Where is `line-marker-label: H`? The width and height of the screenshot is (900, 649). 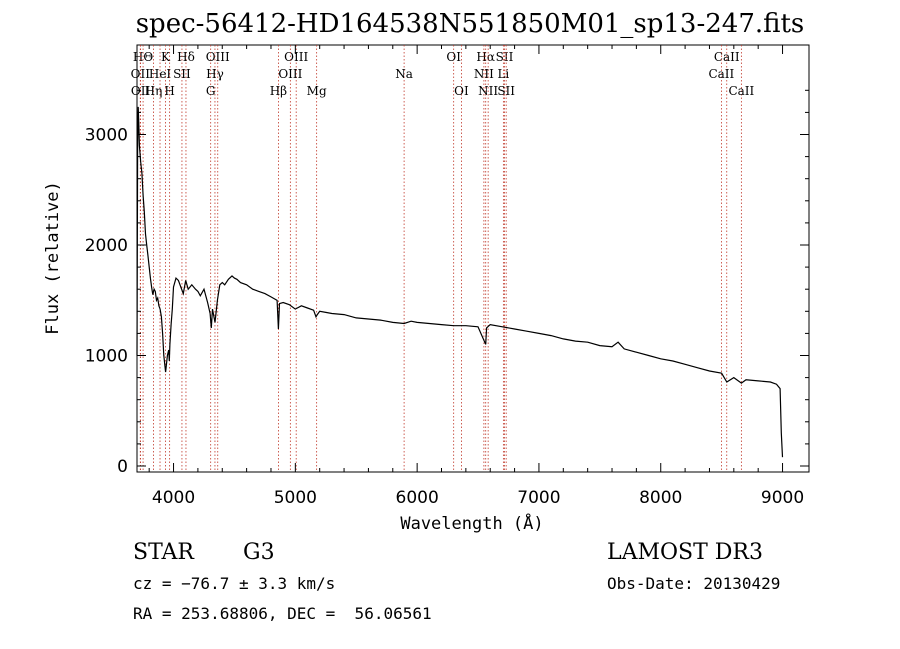 line-marker-label: H is located at coordinates (169, 91).